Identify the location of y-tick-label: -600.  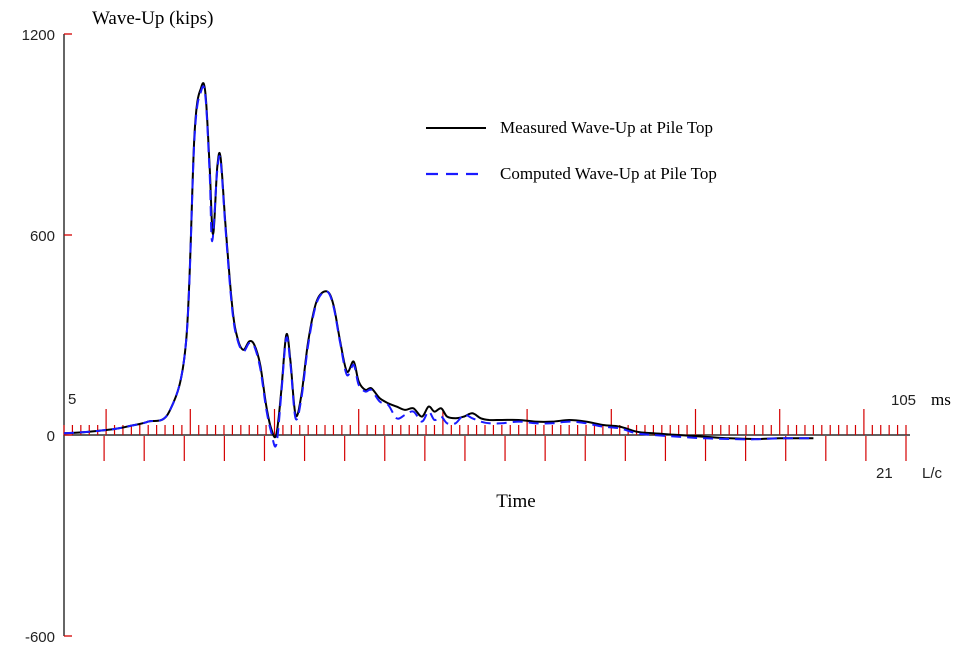
(40, 637).